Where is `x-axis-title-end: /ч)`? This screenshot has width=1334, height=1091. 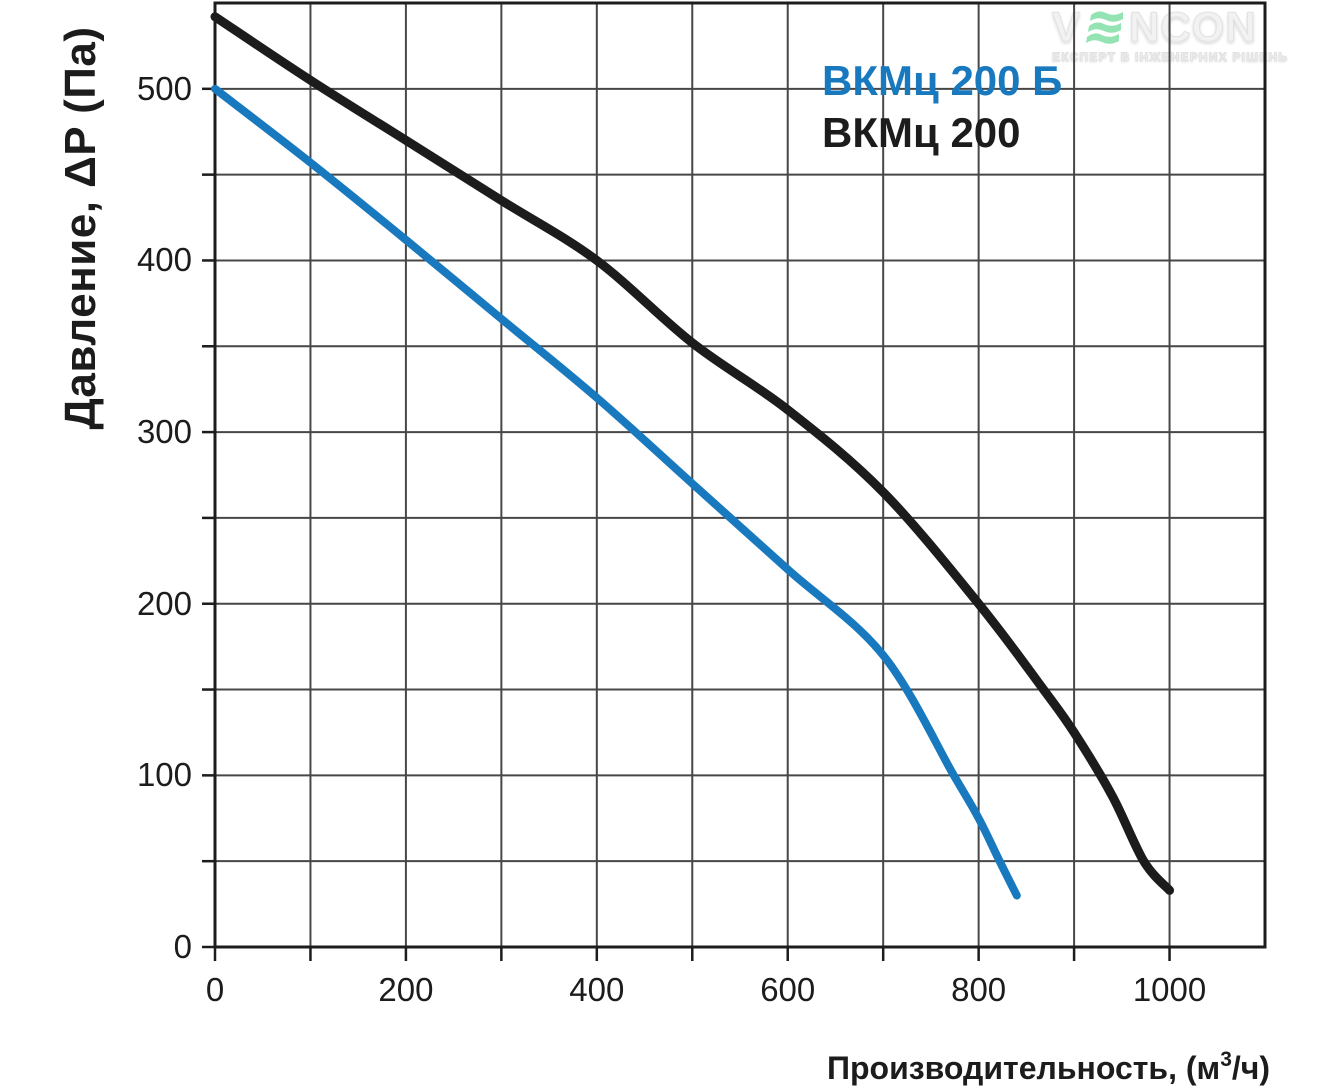
x-axis-title-end: /ч) is located at coordinates (1250, 1068).